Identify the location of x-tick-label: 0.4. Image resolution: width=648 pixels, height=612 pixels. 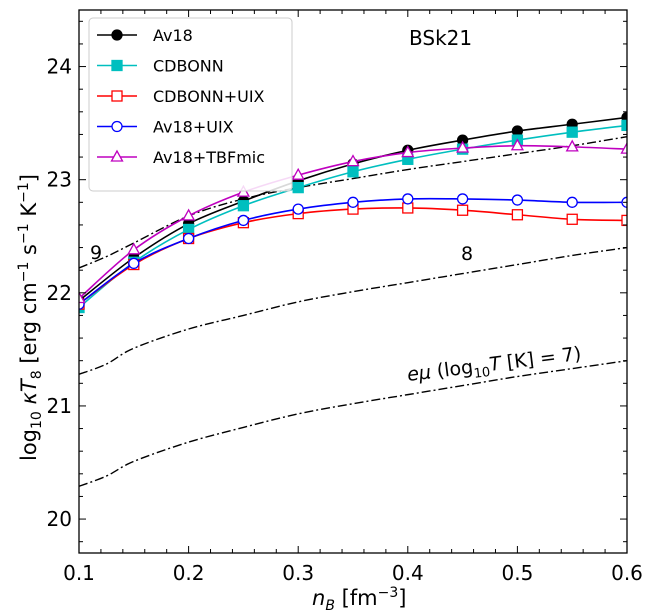
(408, 573).